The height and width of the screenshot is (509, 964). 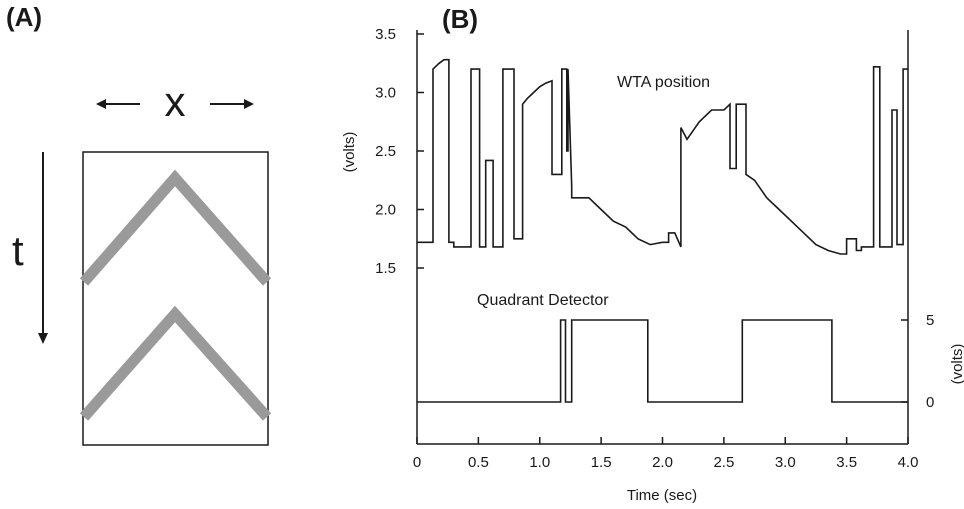 What do you see at coordinates (24, 17) in the screenshot?
I see `panel-a-label: (A)` at bounding box center [24, 17].